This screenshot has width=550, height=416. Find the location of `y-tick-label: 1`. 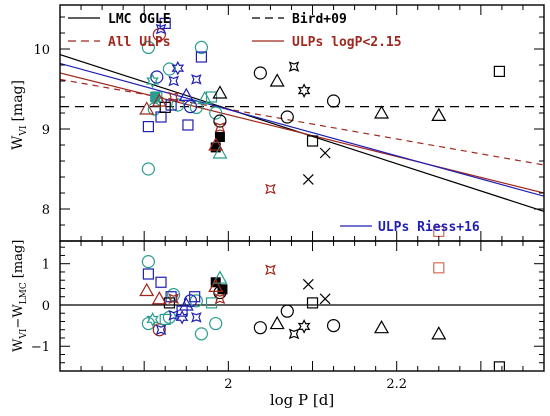

y-tick-label: 1 is located at coordinates (46, 265).